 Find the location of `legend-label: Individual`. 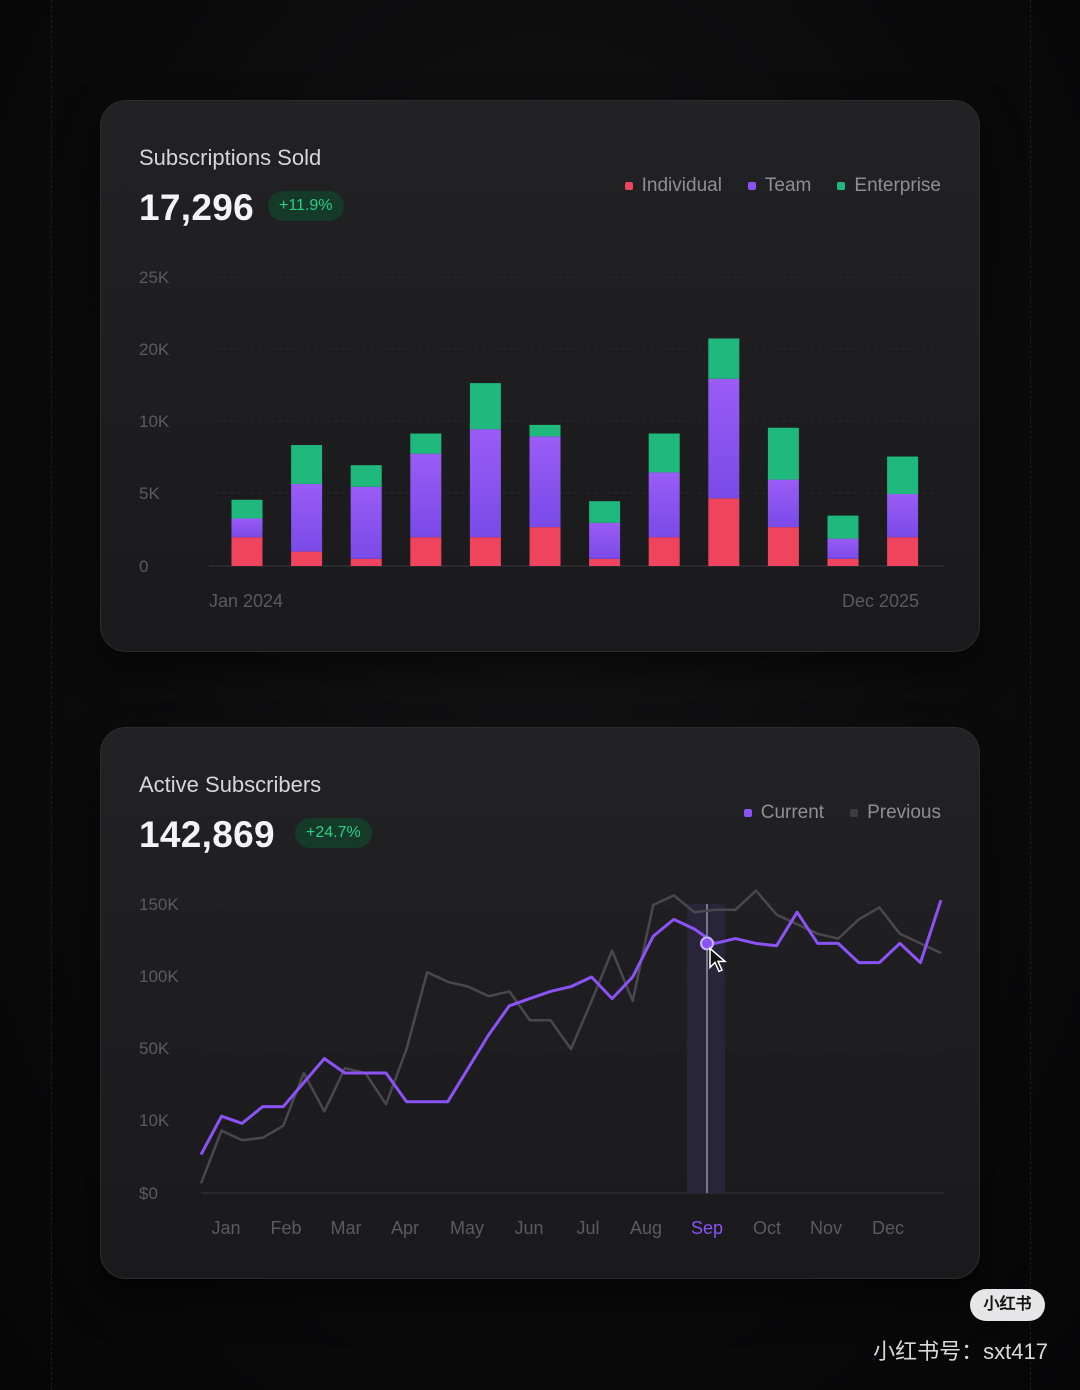

legend-label: Individual is located at coordinates (681, 185).